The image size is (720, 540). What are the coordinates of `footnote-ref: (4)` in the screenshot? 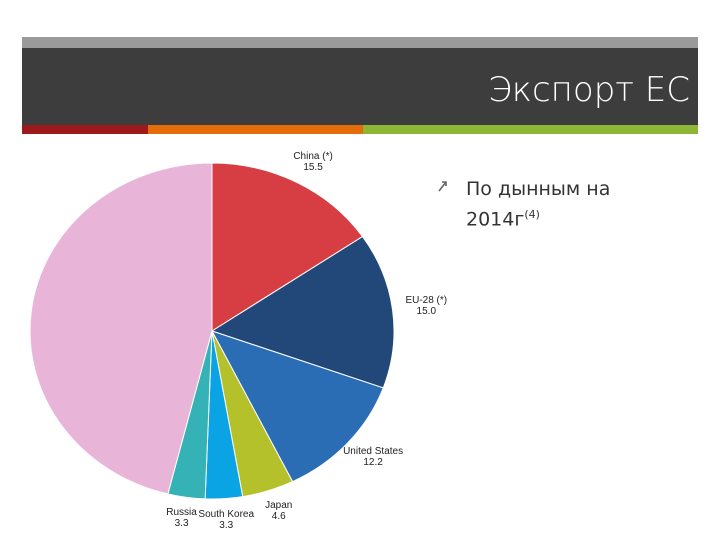 It's located at (532, 214).